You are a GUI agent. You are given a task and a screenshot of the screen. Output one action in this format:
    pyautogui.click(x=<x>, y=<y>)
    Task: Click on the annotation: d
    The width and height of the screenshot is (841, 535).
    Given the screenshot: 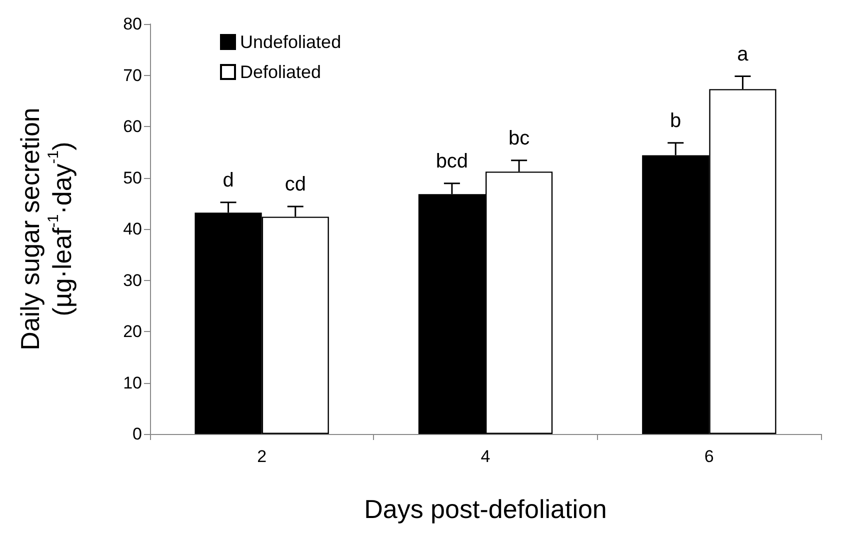 What is the action you would take?
    pyautogui.click(x=228, y=180)
    